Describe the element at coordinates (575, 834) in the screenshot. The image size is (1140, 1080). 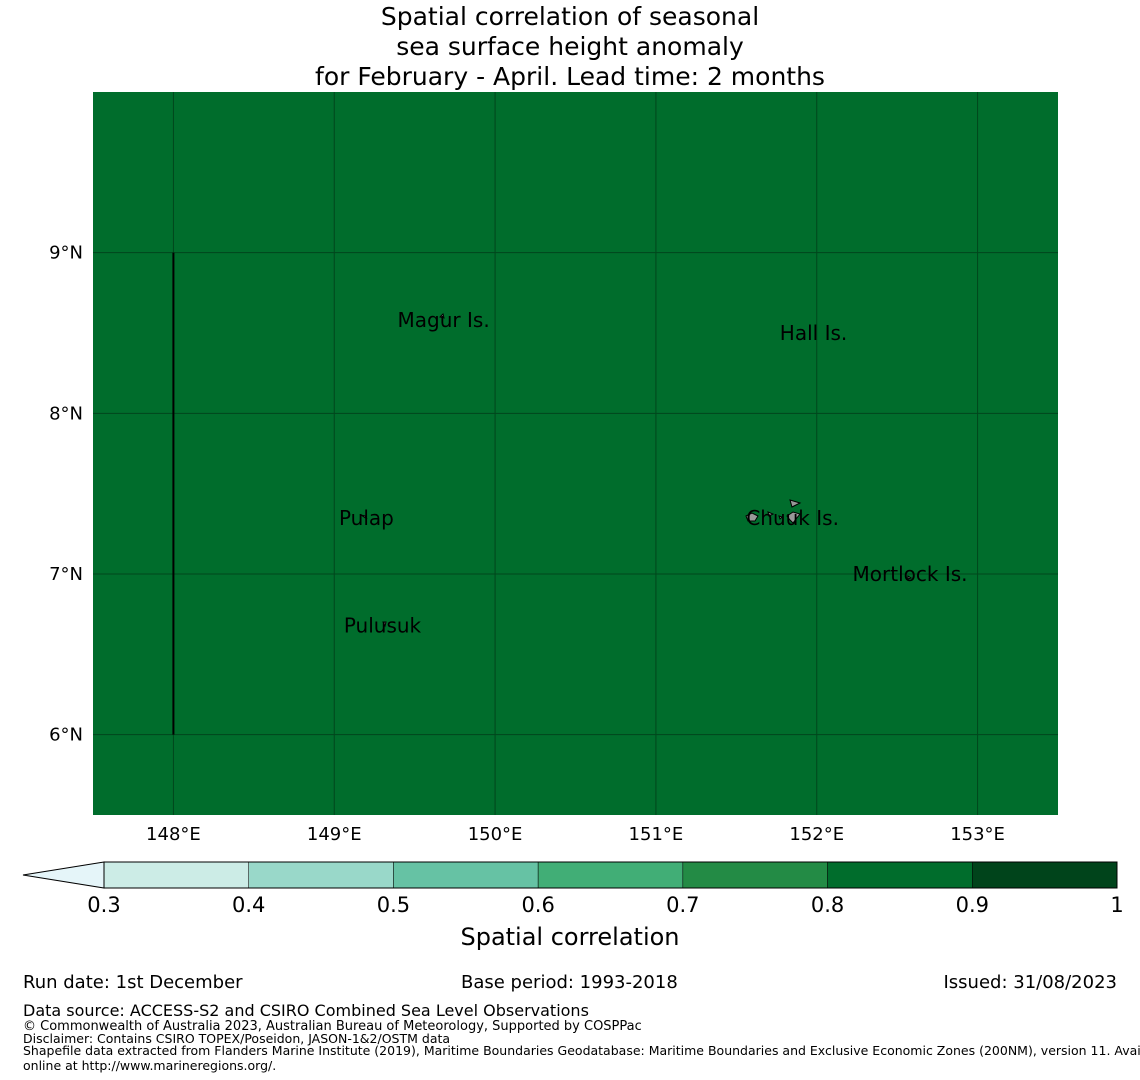
I see `longitude-tick-labels: 148°E 149°E 150°E 151°E 152°E 153°E` at that location.